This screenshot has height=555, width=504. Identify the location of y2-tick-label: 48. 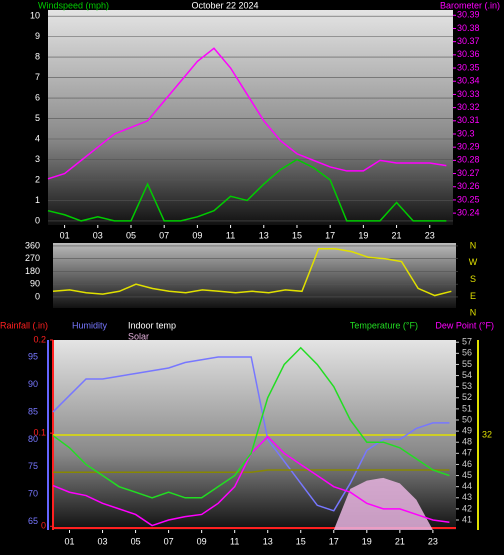
(467, 442).